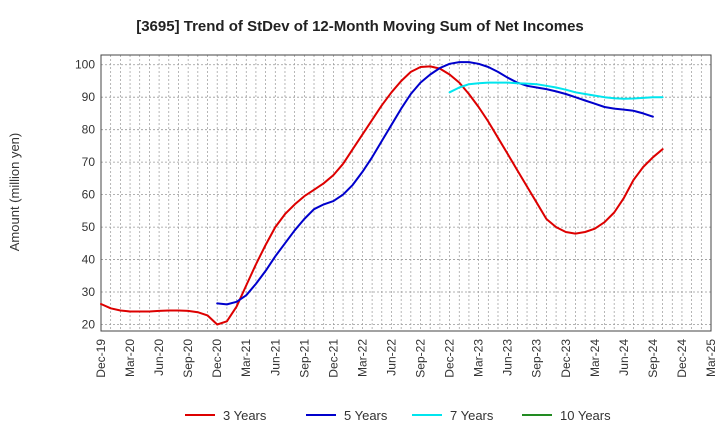 The width and height of the screenshot is (720, 440). What do you see at coordinates (711, 358) in the screenshot?
I see `x-tick-label: Mar-25` at bounding box center [711, 358].